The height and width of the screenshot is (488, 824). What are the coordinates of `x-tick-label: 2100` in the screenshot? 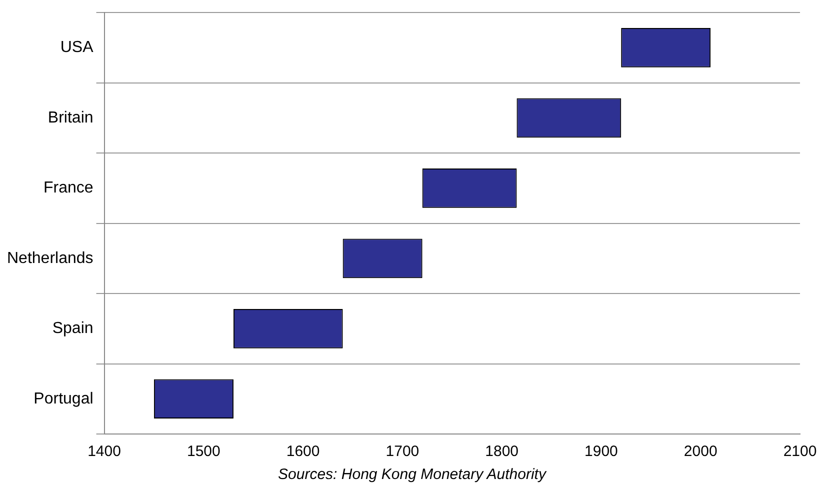 It's located at (800, 451).